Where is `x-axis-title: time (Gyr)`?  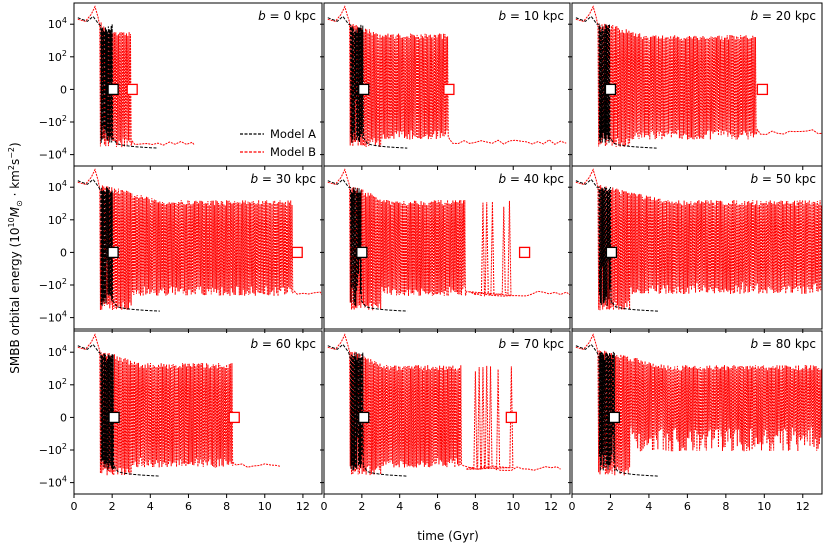 x-axis-title: time (Gyr) is located at coordinates (448, 536).